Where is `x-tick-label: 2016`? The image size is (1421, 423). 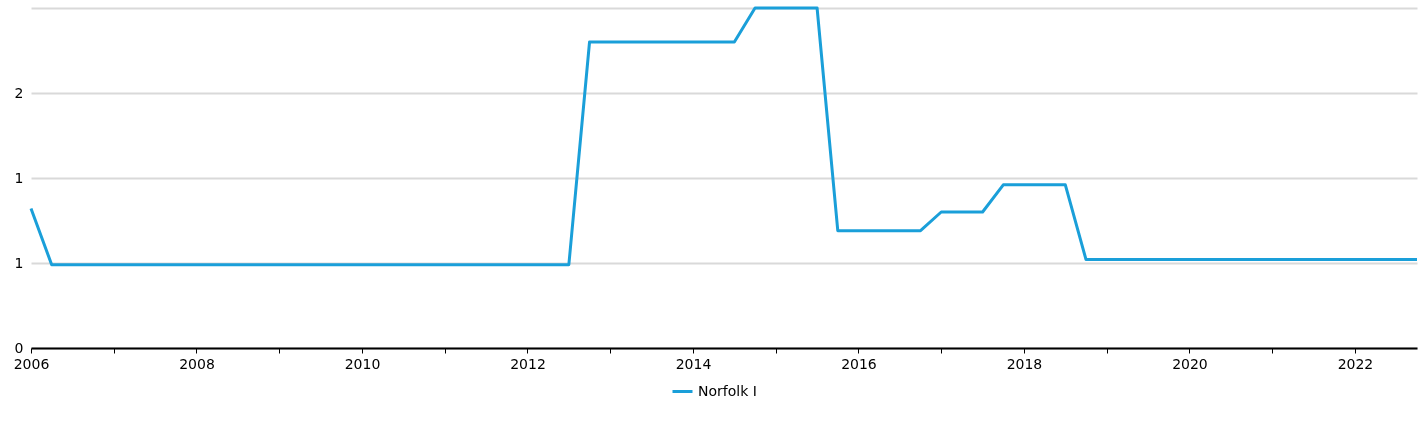 x-tick-label: 2016 is located at coordinates (859, 363).